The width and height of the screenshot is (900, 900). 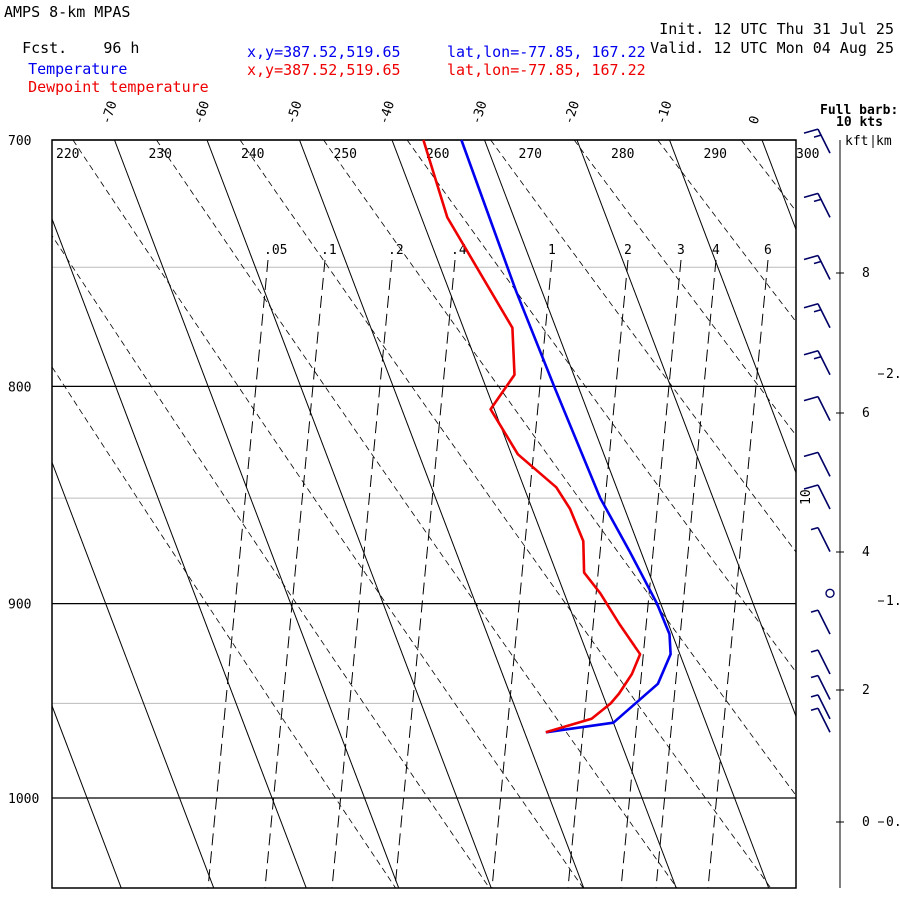 I want to click on theta-tick-label: 250, so click(x=345, y=154).